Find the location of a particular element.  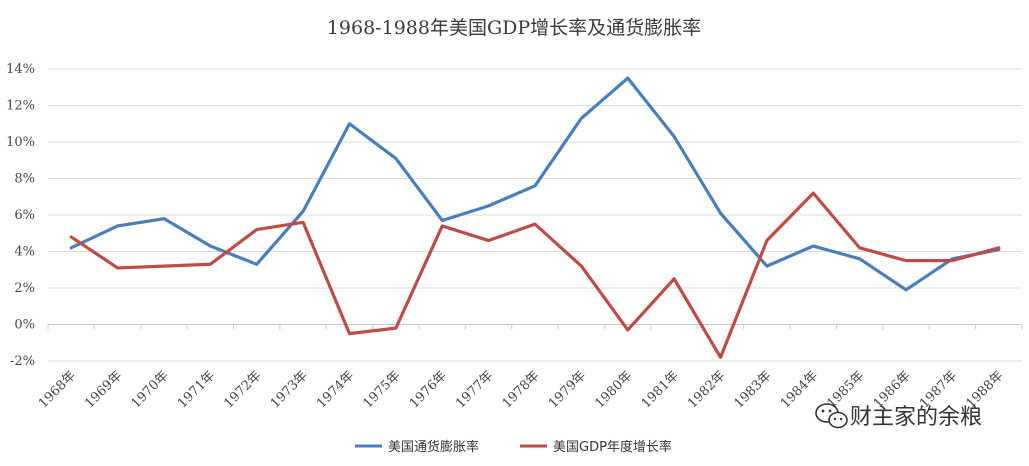

y-tick-label: 10% is located at coordinates (20, 142).